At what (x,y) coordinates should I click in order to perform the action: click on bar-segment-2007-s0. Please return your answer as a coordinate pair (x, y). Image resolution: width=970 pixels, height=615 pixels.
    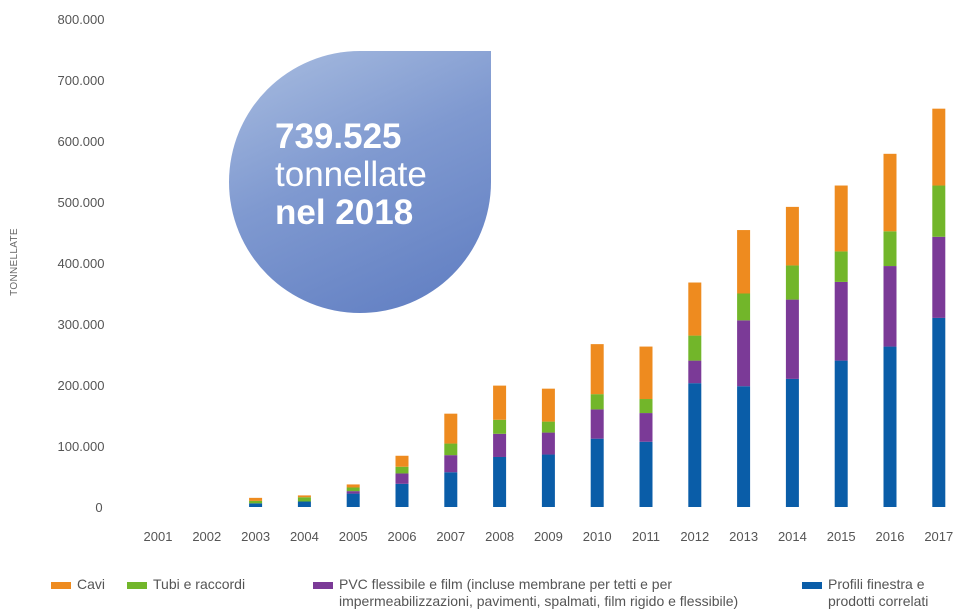
    Looking at the image, I should click on (451, 489).